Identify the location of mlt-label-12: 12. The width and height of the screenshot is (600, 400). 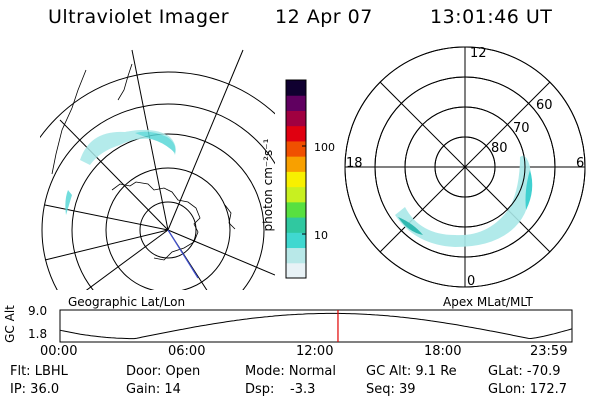
(478, 53).